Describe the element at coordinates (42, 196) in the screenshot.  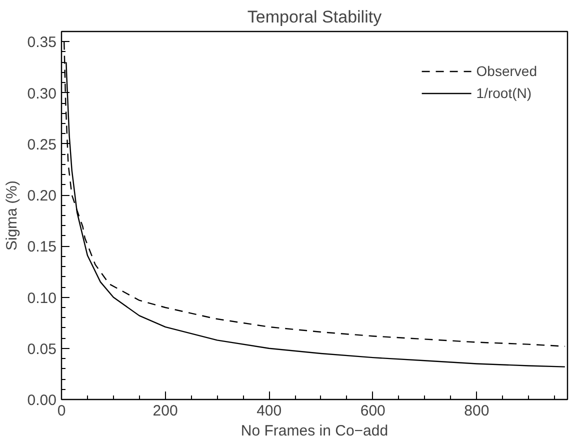
I see `y-tick-label: 0.20` at that location.